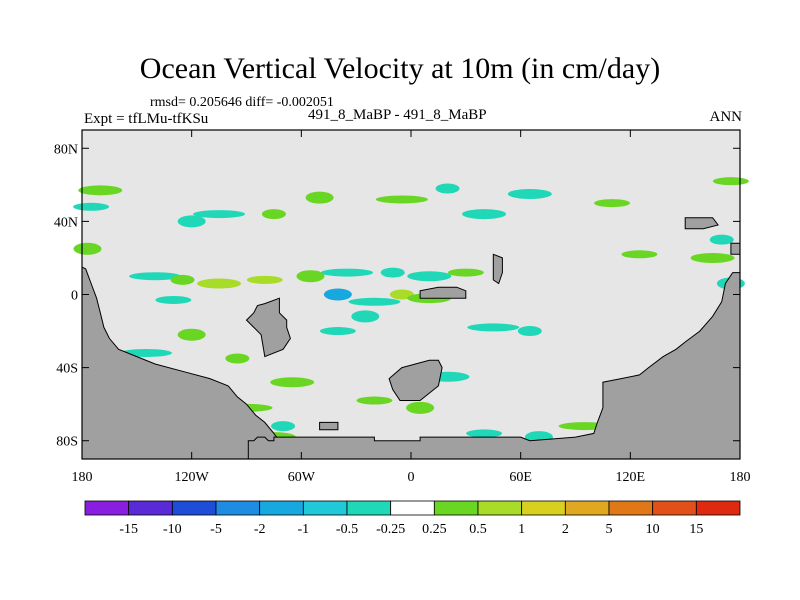 This screenshot has height=600, width=800. I want to click on colorbar-label: -0.5, so click(347, 529).